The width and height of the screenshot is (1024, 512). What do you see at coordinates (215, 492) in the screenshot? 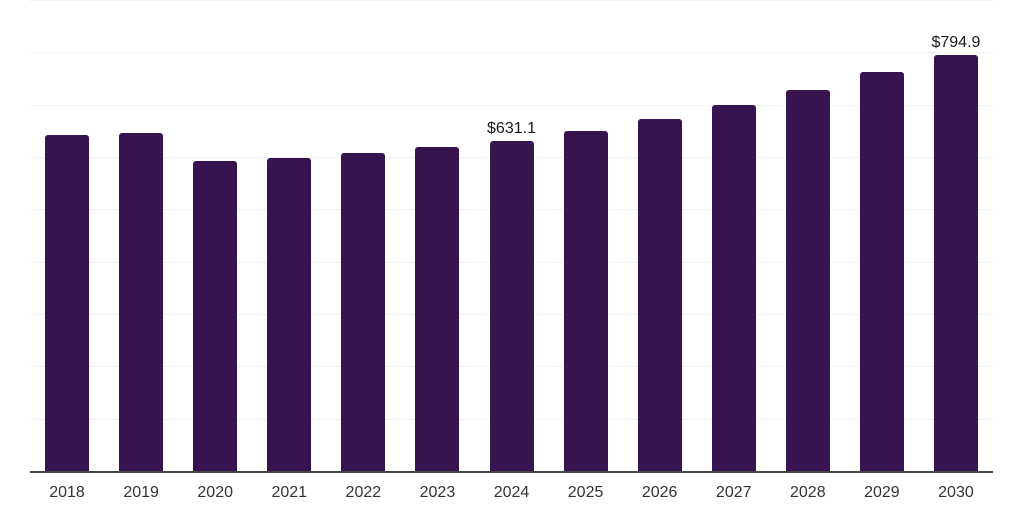
I see `x-tick-2020: 2020` at bounding box center [215, 492].